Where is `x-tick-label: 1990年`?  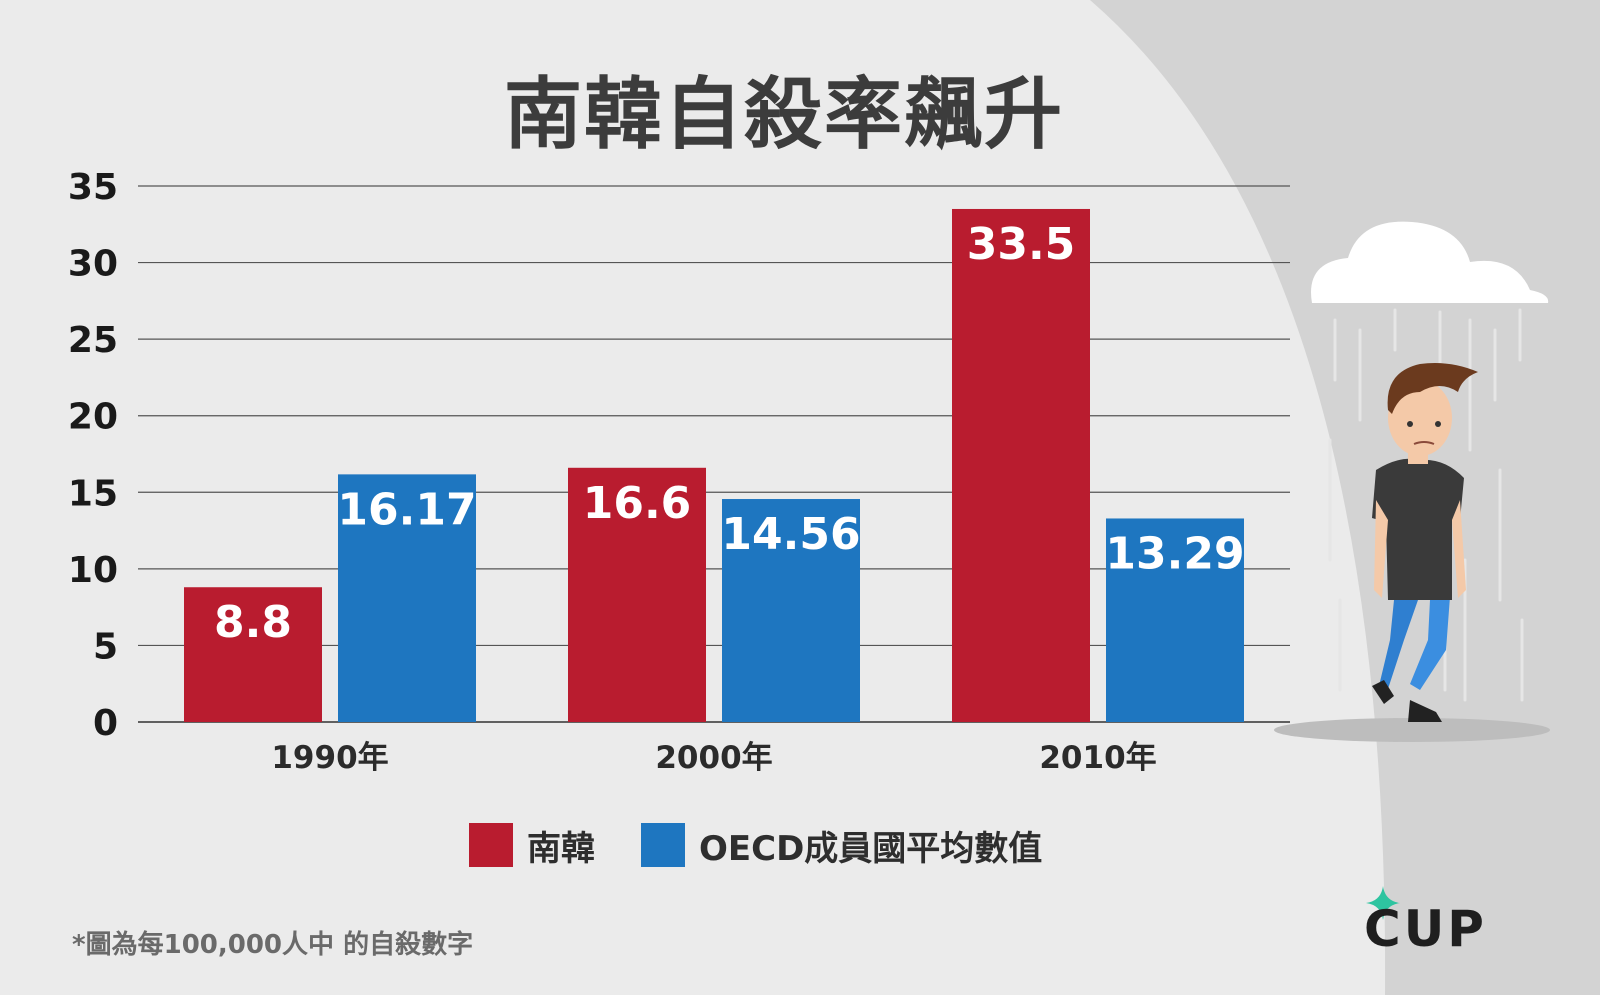
x-tick-label: 1990年 is located at coordinates (329, 758).